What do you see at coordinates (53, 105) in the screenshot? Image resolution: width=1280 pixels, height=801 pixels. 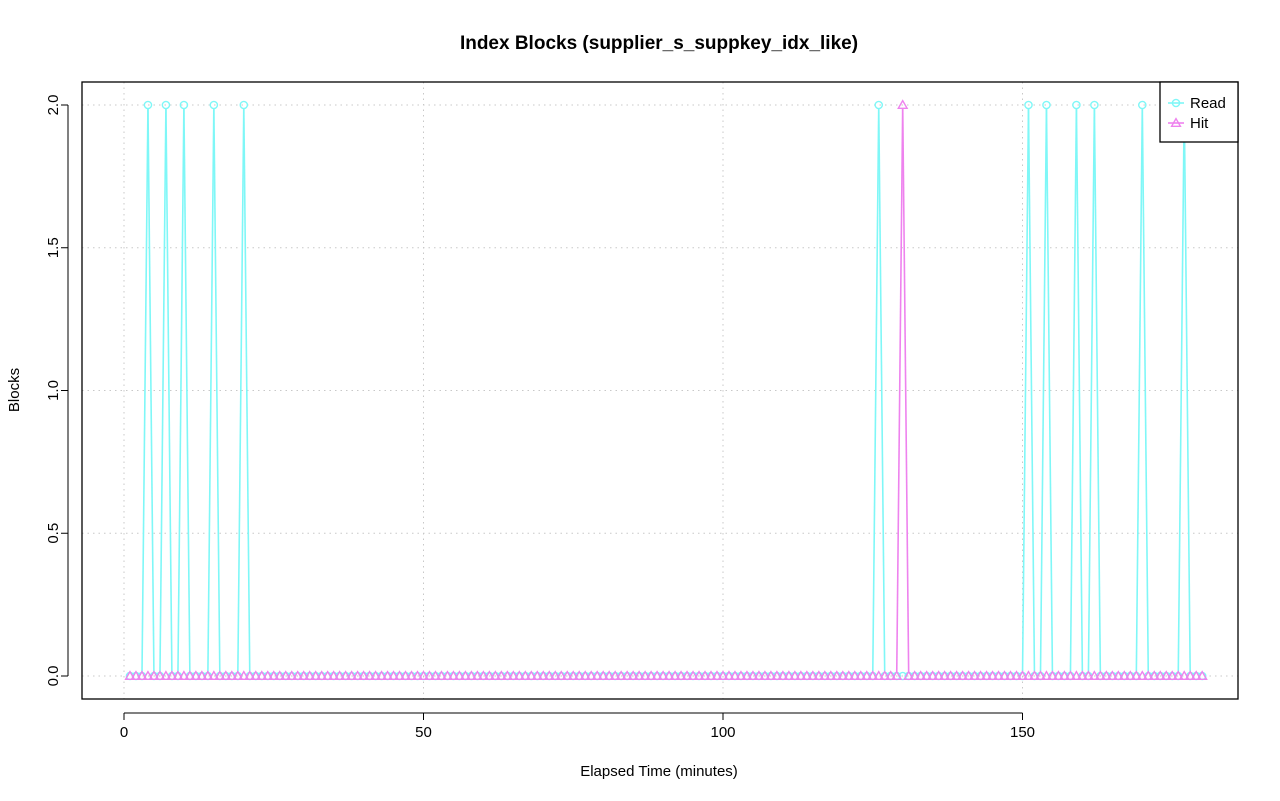 I see `y-tick-label: 2.0` at bounding box center [53, 105].